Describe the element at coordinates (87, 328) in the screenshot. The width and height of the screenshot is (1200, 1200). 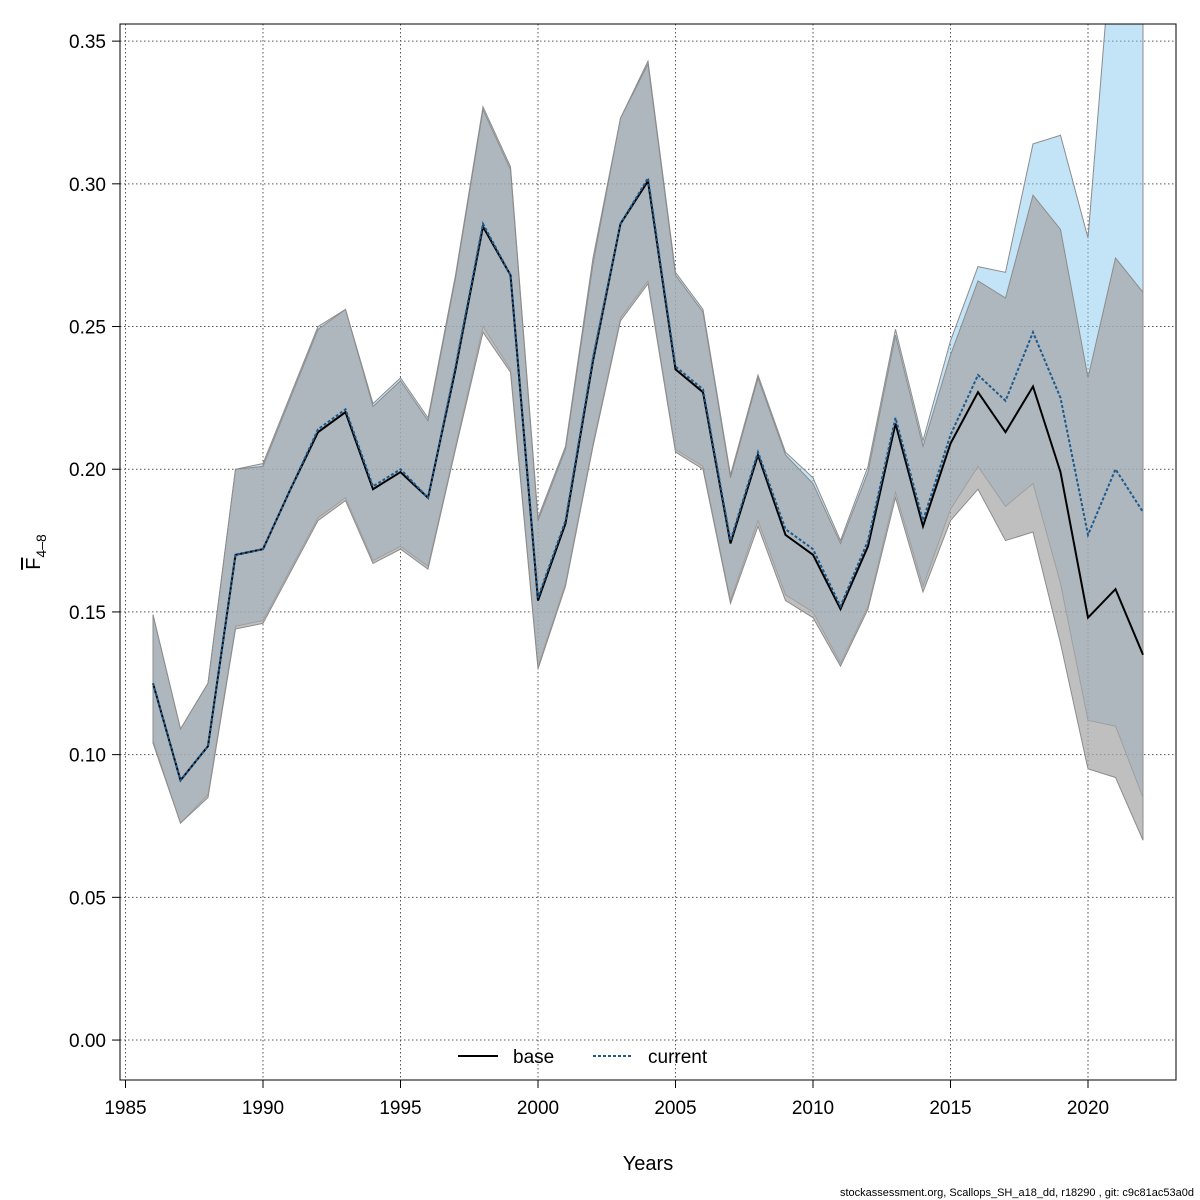
I see `y-tick-label: 0.25` at that location.